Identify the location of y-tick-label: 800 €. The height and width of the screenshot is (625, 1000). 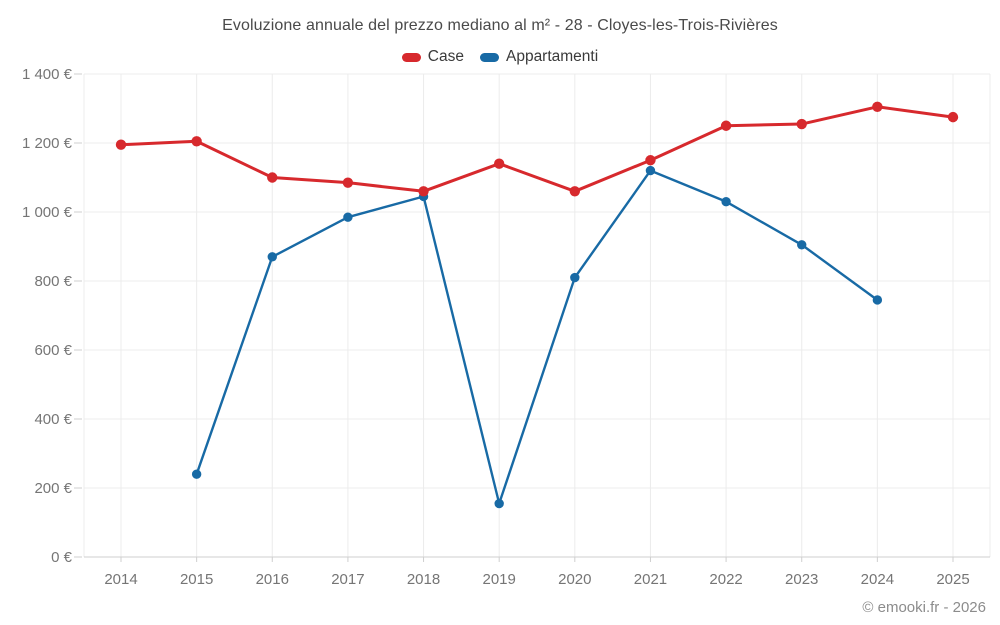
(53, 281).